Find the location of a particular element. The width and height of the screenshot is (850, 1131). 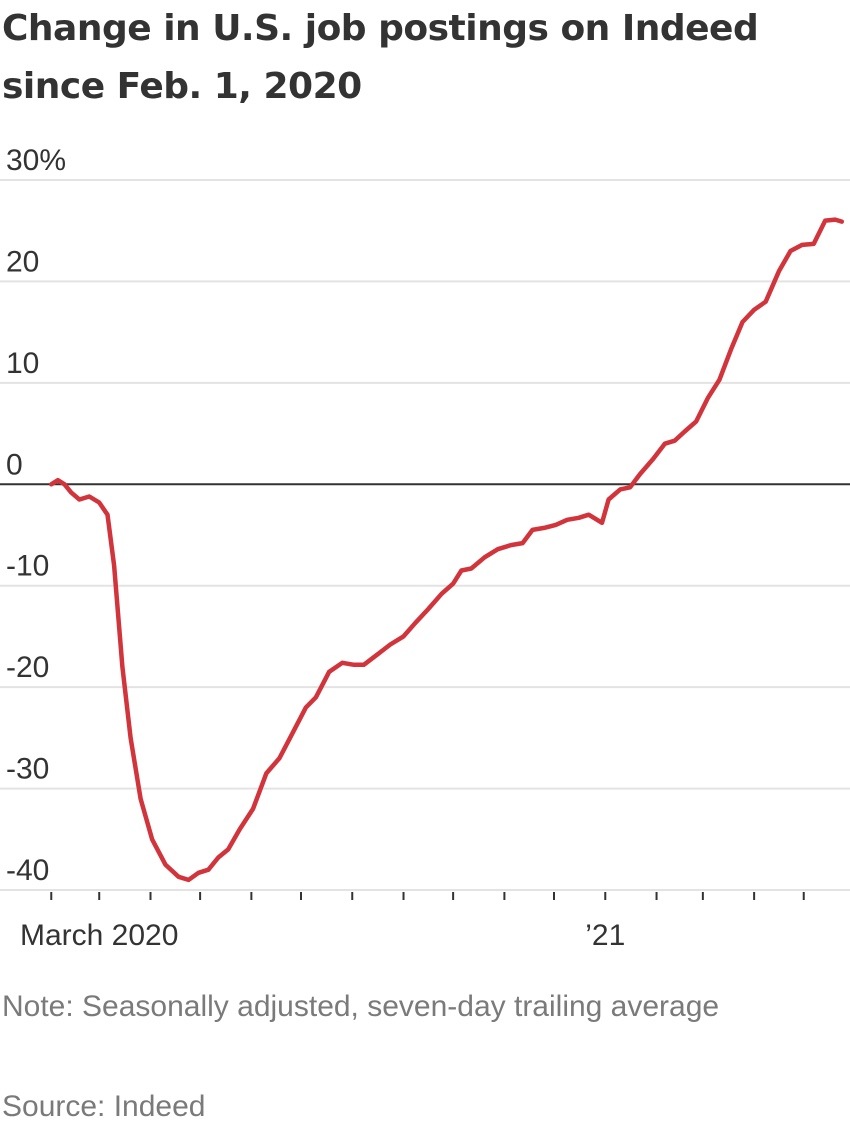

y-tick-label: 20 is located at coordinates (22, 261).